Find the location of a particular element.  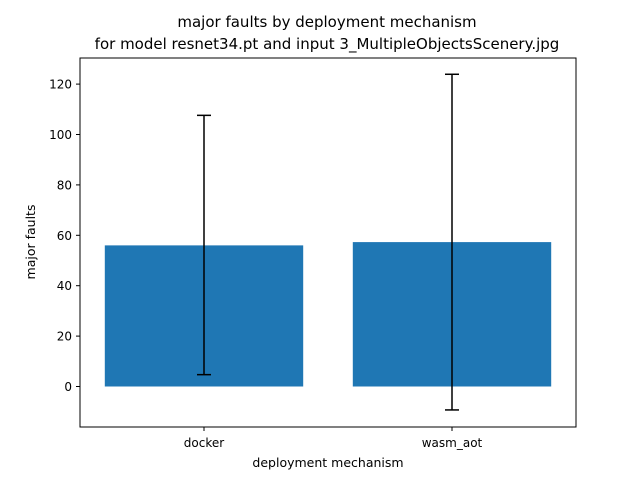

y-tick-label: 0 is located at coordinates (68, 387).